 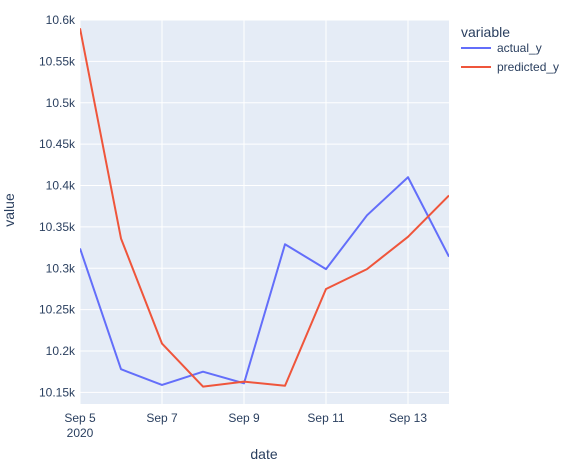 What do you see at coordinates (61, 103) in the screenshot?
I see `y-tick-label: 10.5k` at bounding box center [61, 103].